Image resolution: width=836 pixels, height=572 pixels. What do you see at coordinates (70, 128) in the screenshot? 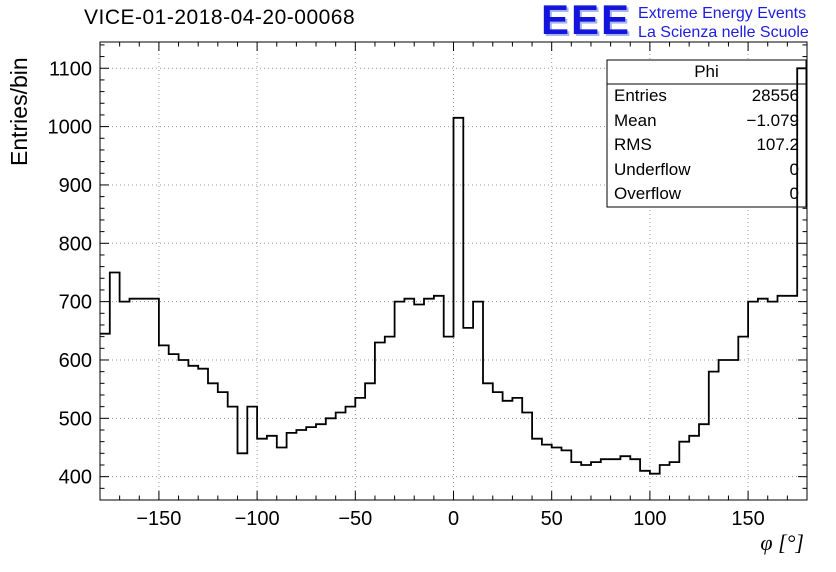
I see `svg-text: 1000` at bounding box center [70, 128].